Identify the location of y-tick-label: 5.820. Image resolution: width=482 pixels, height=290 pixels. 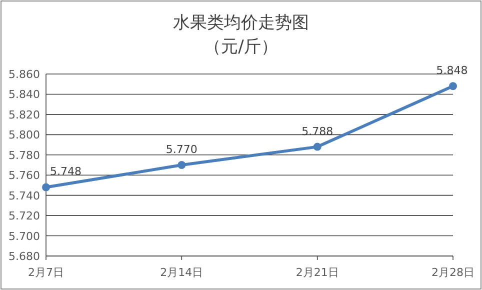
(24, 115).